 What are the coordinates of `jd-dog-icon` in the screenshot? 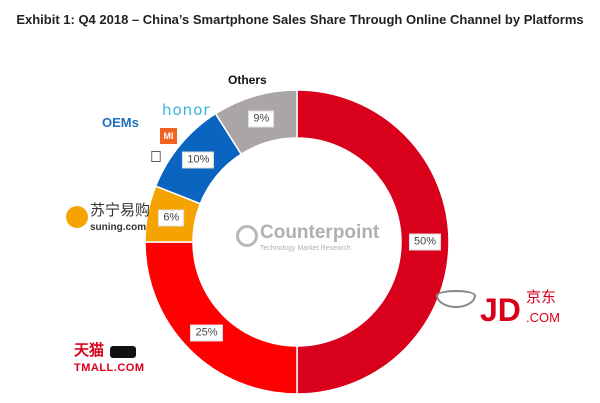 It's located at (456, 299).